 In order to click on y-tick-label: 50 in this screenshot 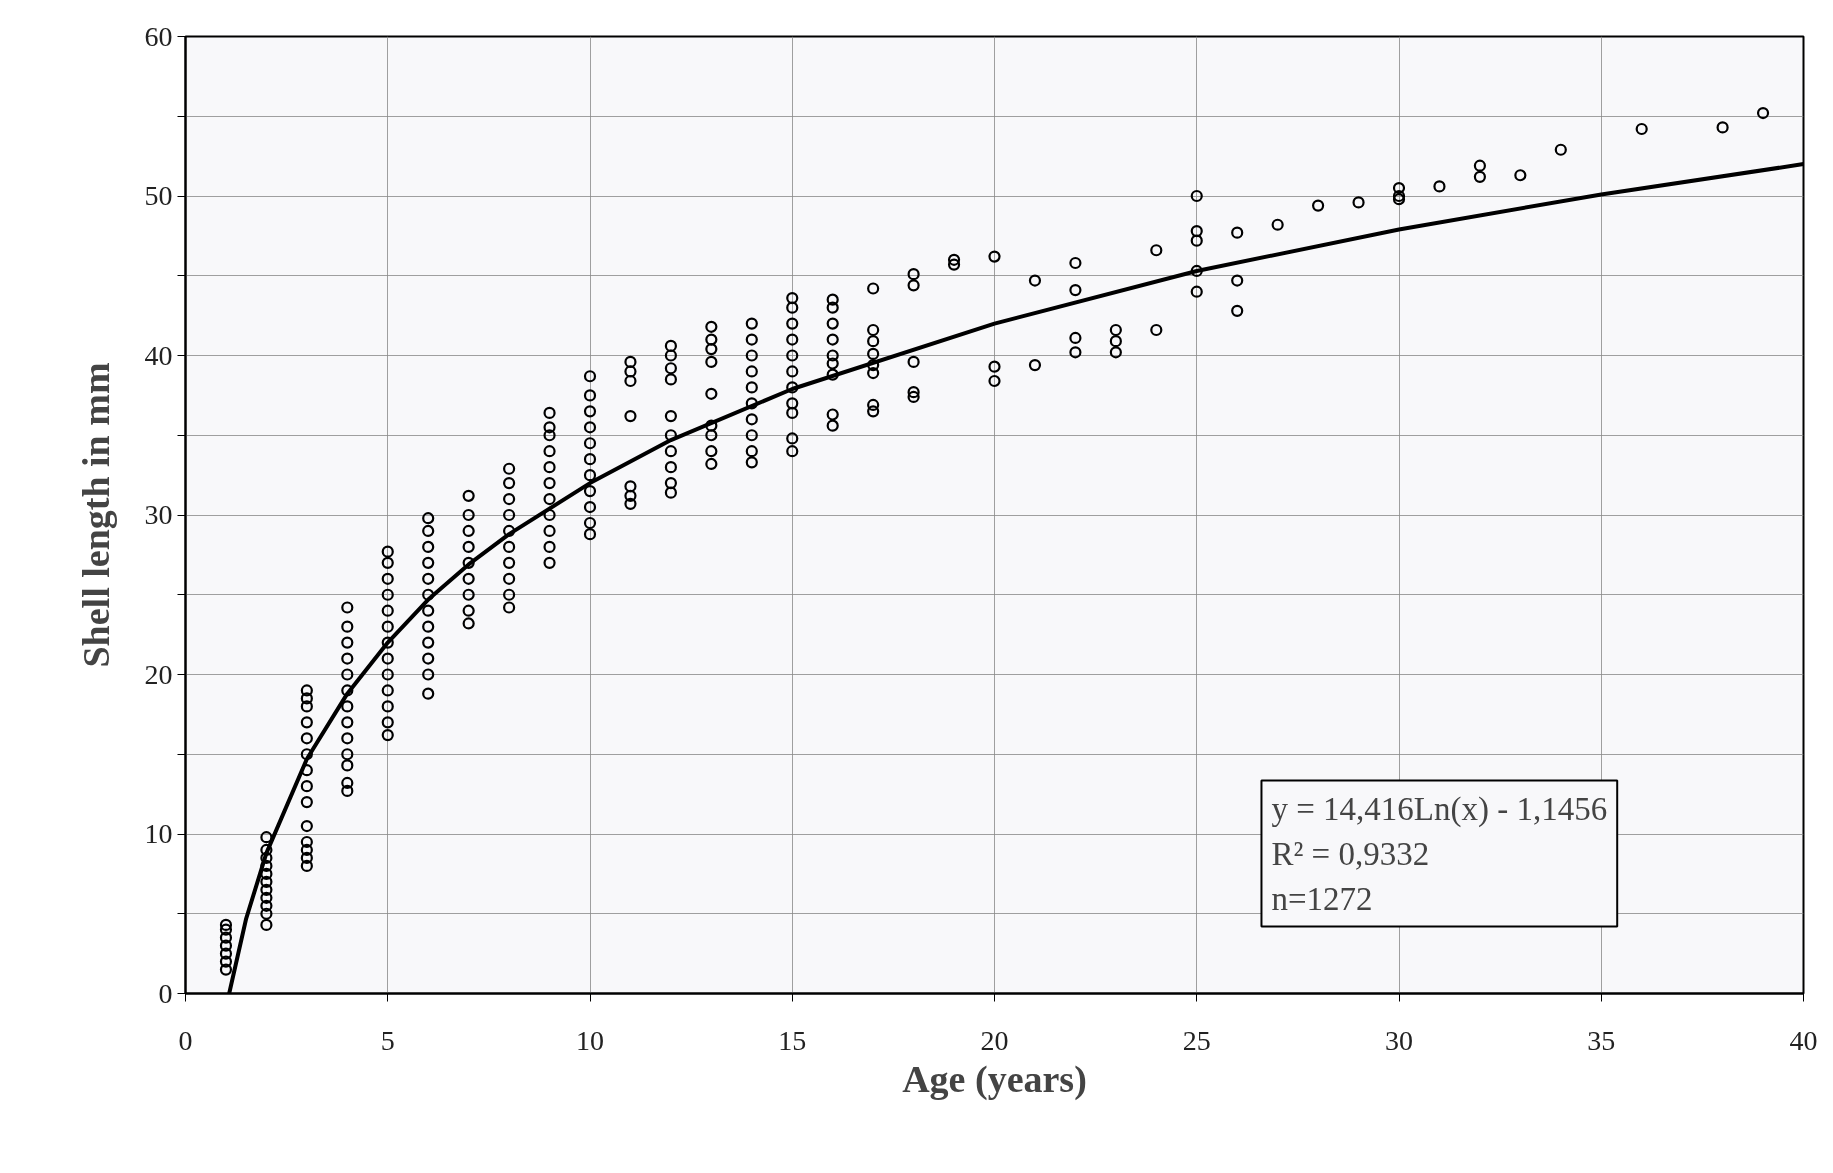, I will do `click(158, 195)`.